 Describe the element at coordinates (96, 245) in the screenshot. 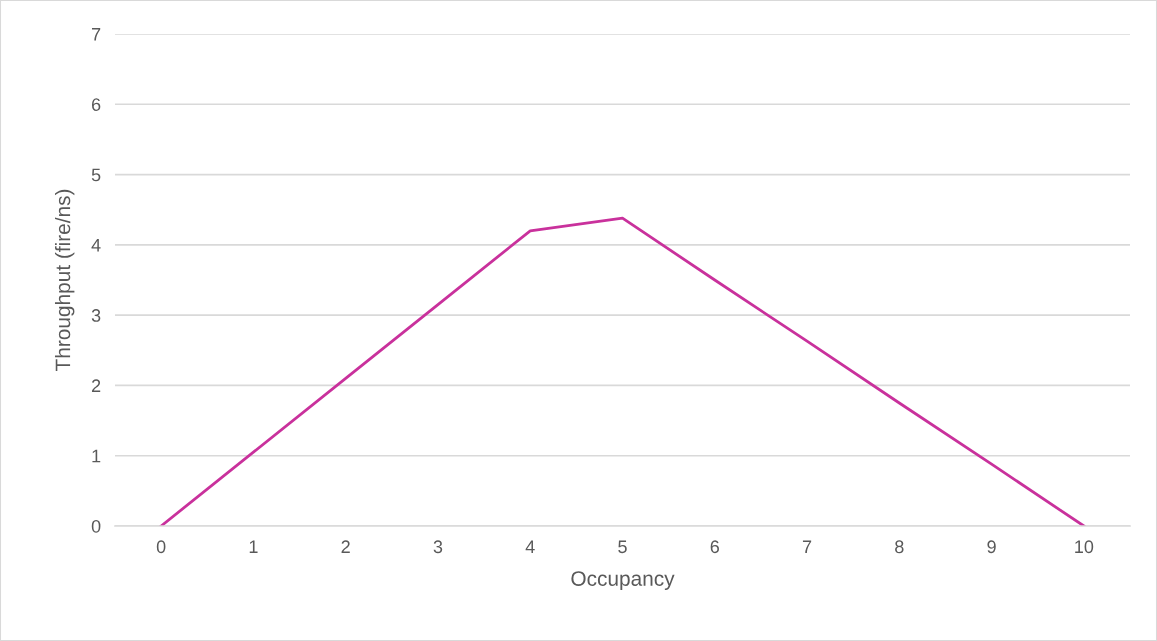

I see `y-tick-label: 4` at that location.